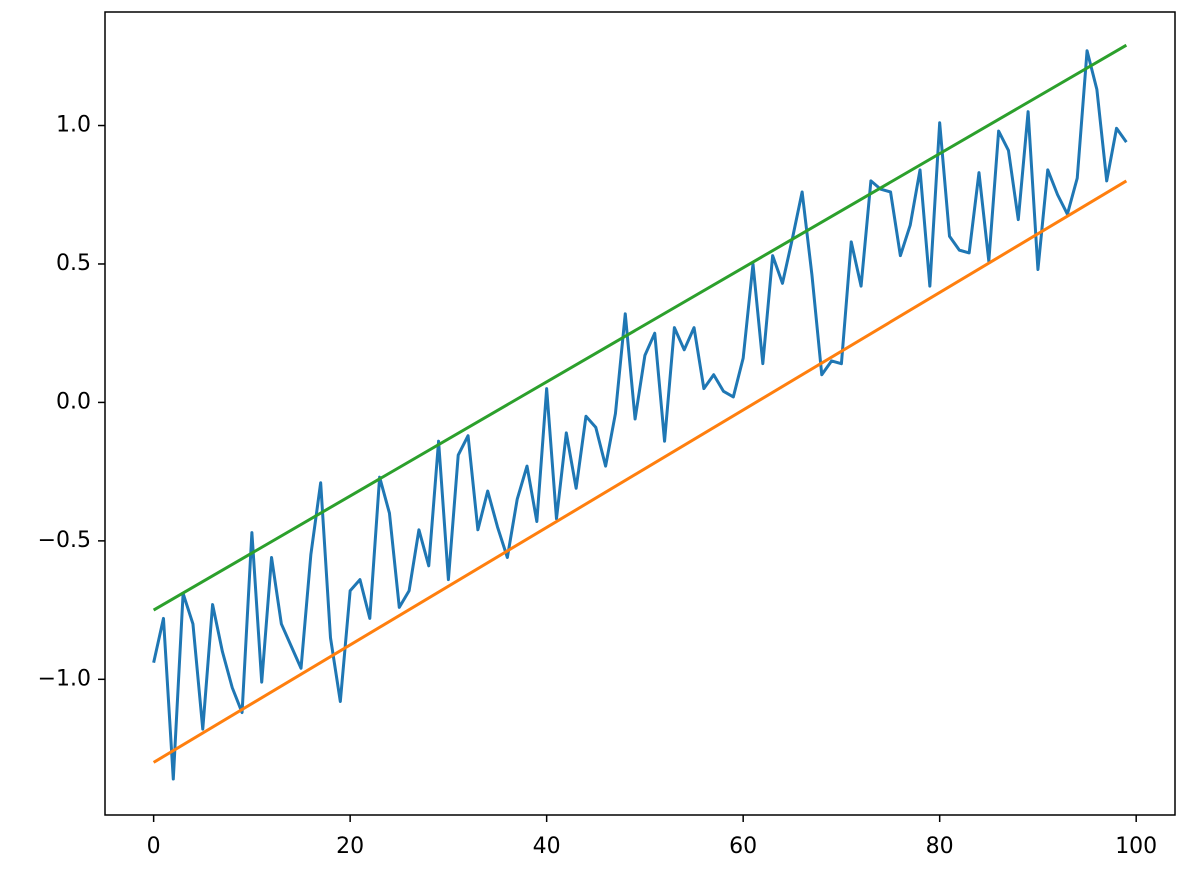  What do you see at coordinates (154, 846) in the screenshot?
I see `x-tick-label: 0` at bounding box center [154, 846].